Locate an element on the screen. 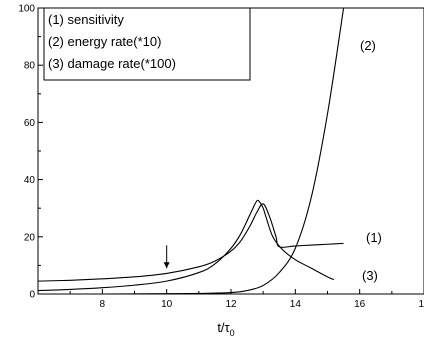  y-tick-label: 0 is located at coordinates (32, 295).